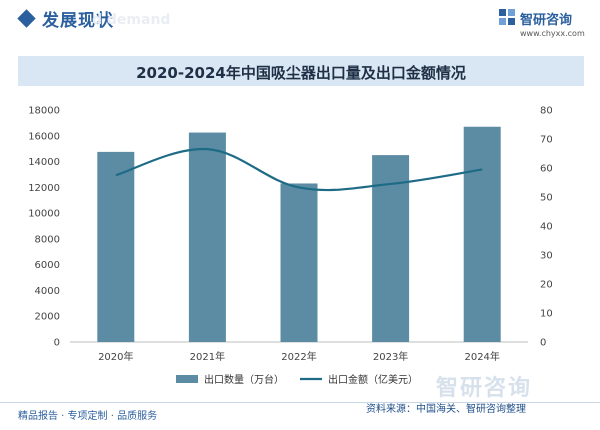 The width and height of the screenshot is (600, 430). What do you see at coordinates (44, 214) in the screenshot?
I see `y-left-tick-label: 10000` at bounding box center [44, 214].